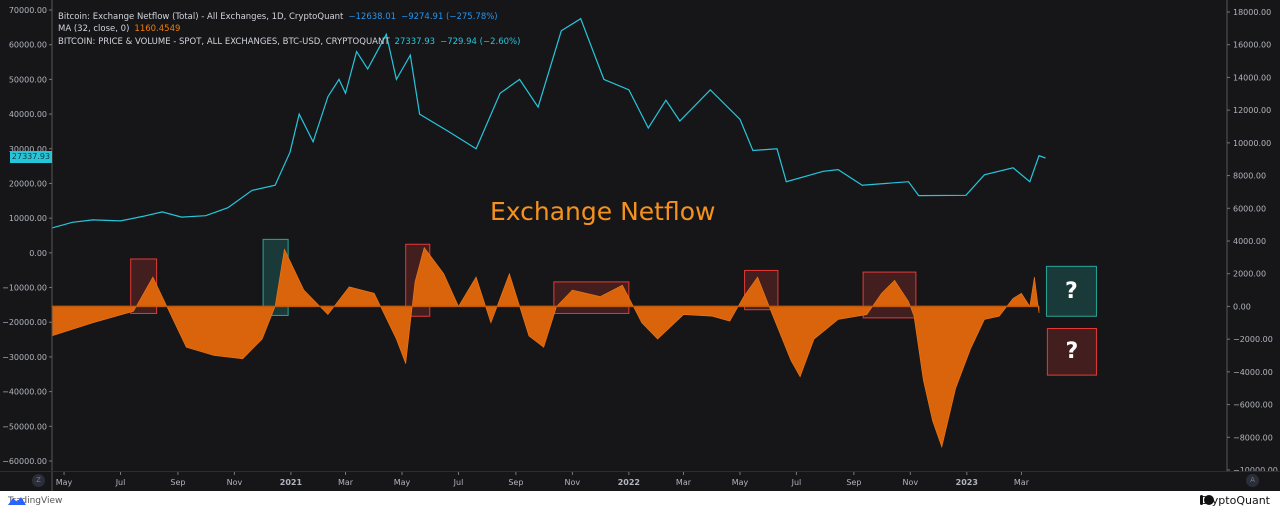 This screenshot has height=513, width=1280. Describe the element at coordinates (1255, 470) in the screenshot. I see `right-tick-label: −10000.00` at that location.